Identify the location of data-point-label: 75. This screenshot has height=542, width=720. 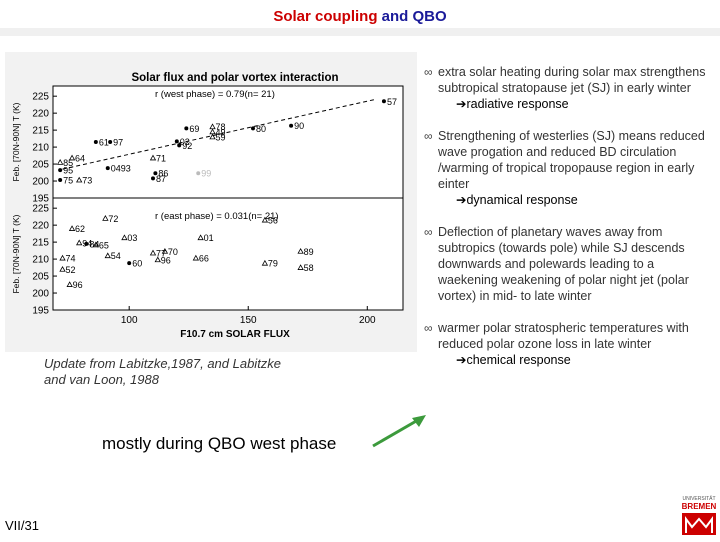
(68, 181).